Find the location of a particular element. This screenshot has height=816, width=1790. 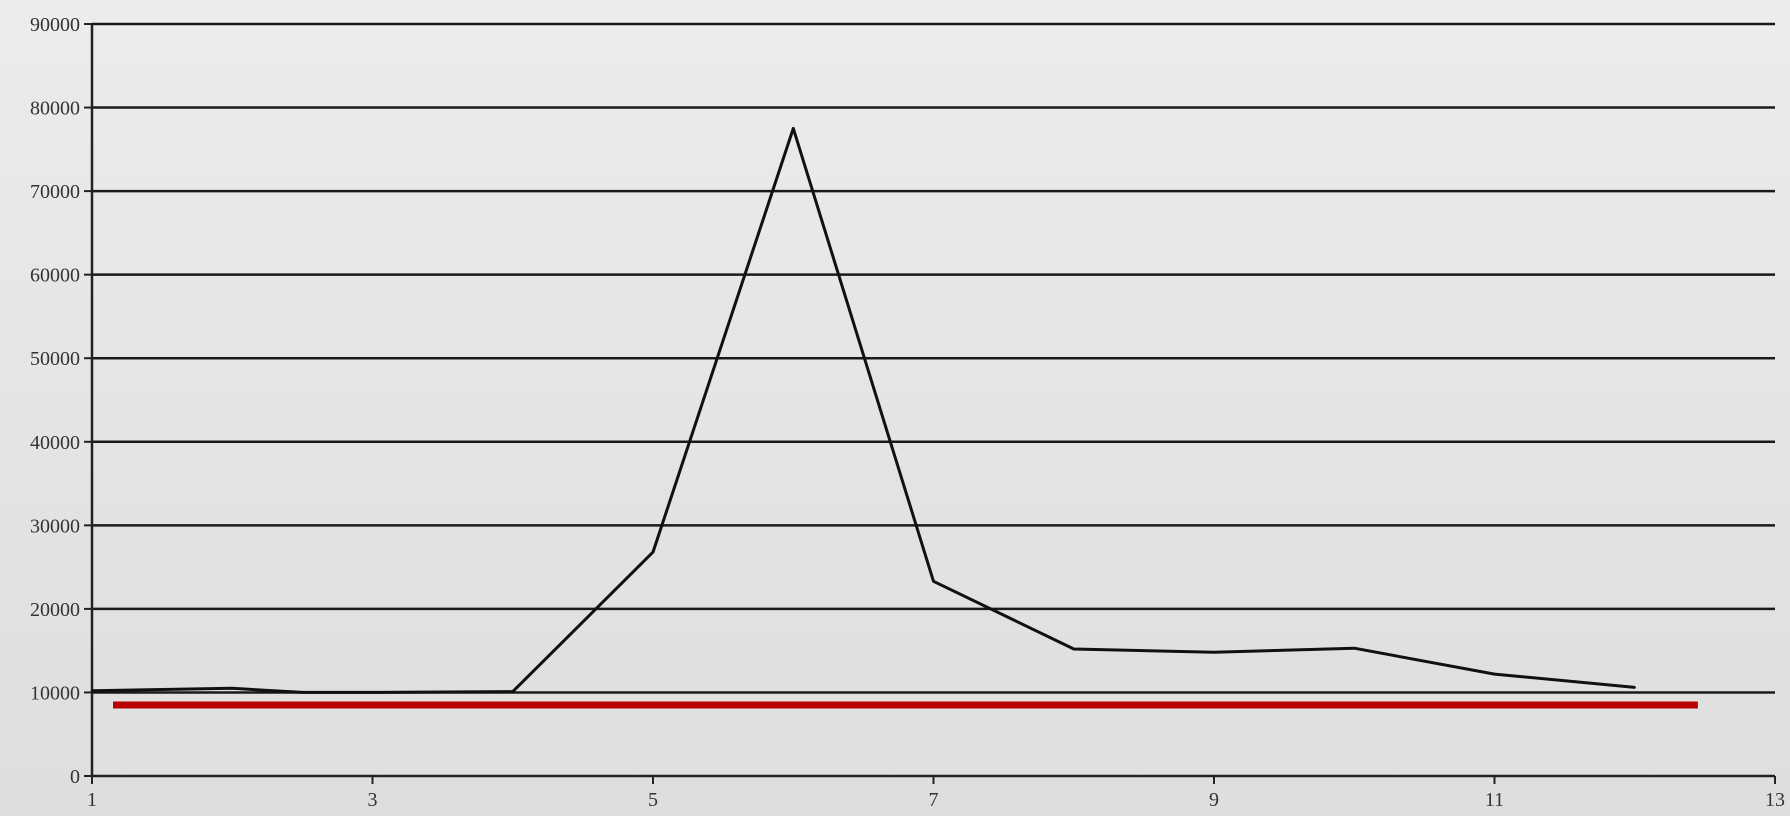

y-tick-label-0: 0 is located at coordinates (75, 777).